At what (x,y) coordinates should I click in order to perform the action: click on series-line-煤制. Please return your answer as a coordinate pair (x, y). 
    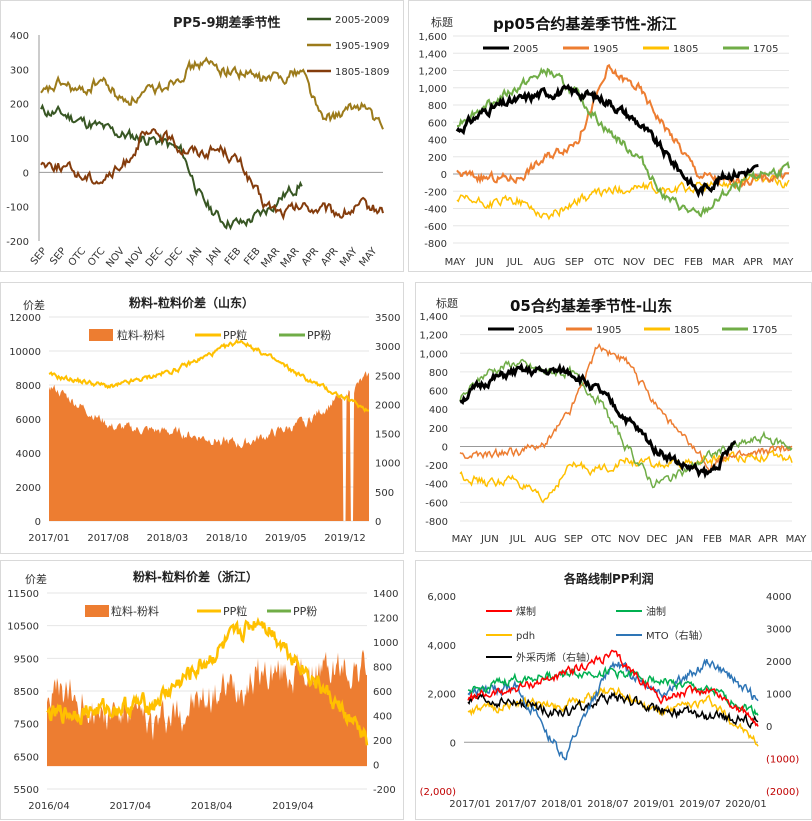
    Looking at the image, I should click on (613, 688).